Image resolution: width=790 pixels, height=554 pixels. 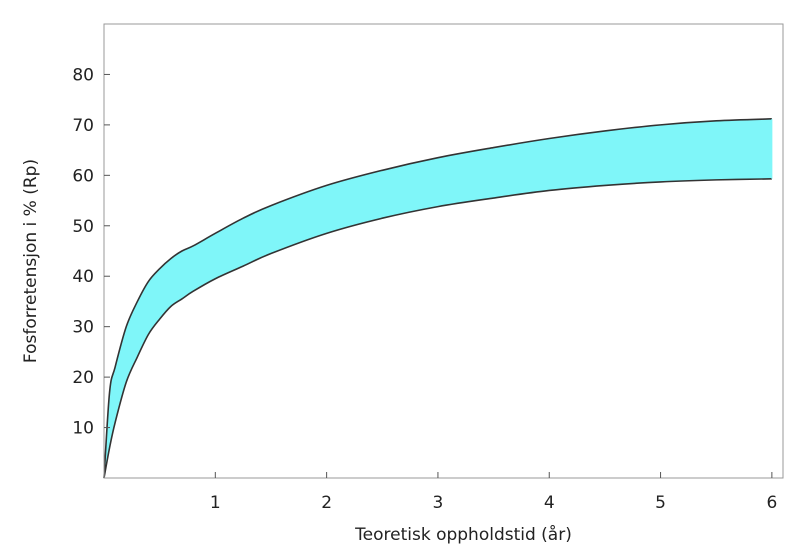 What do you see at coordinates (438, 503) in the screenshot?
I see `x-tick-label: 3` at bounding box center [438, 503].